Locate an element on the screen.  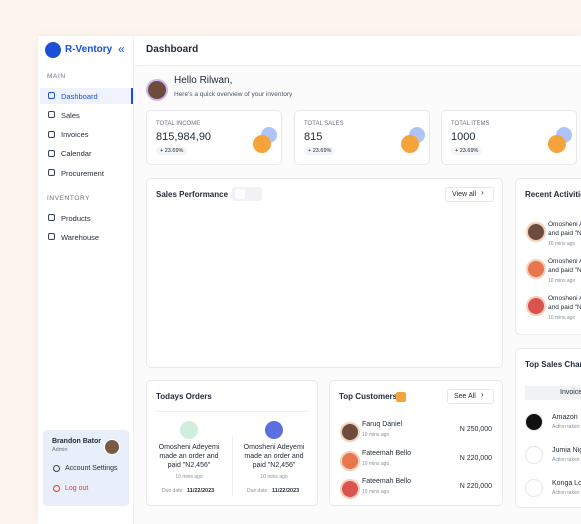
column-header: Invoices is located at coordinates (570, 392).